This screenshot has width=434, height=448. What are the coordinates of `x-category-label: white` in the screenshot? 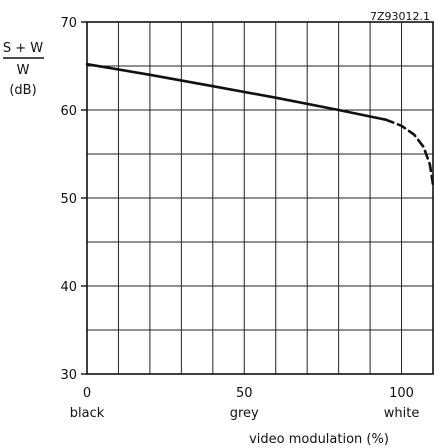 It's located at (402, 413).